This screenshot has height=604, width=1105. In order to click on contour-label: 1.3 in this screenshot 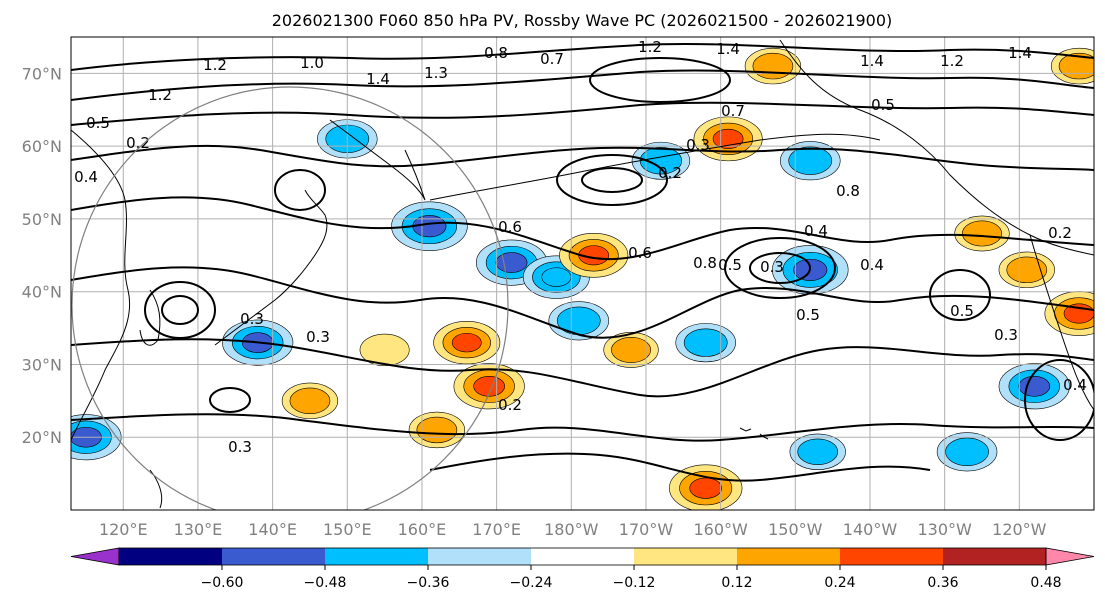, I will do `click(436, 73)`.